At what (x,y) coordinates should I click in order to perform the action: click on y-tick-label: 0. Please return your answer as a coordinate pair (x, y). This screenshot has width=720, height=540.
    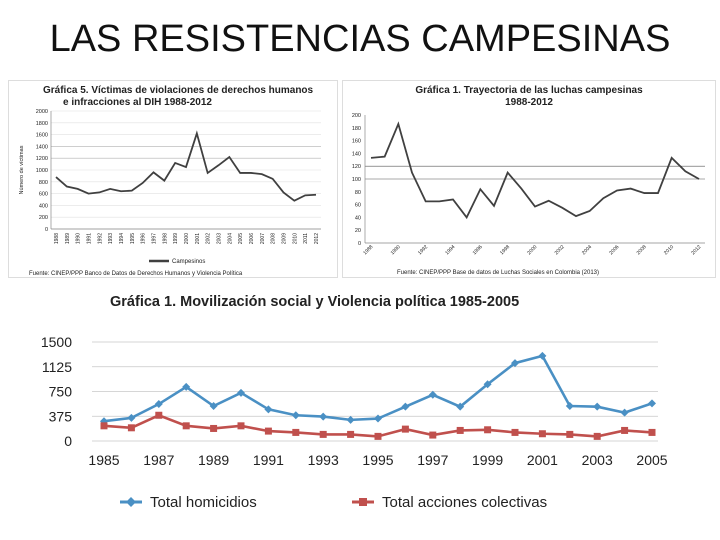
    Looking at the image, I should click on (68, 441).